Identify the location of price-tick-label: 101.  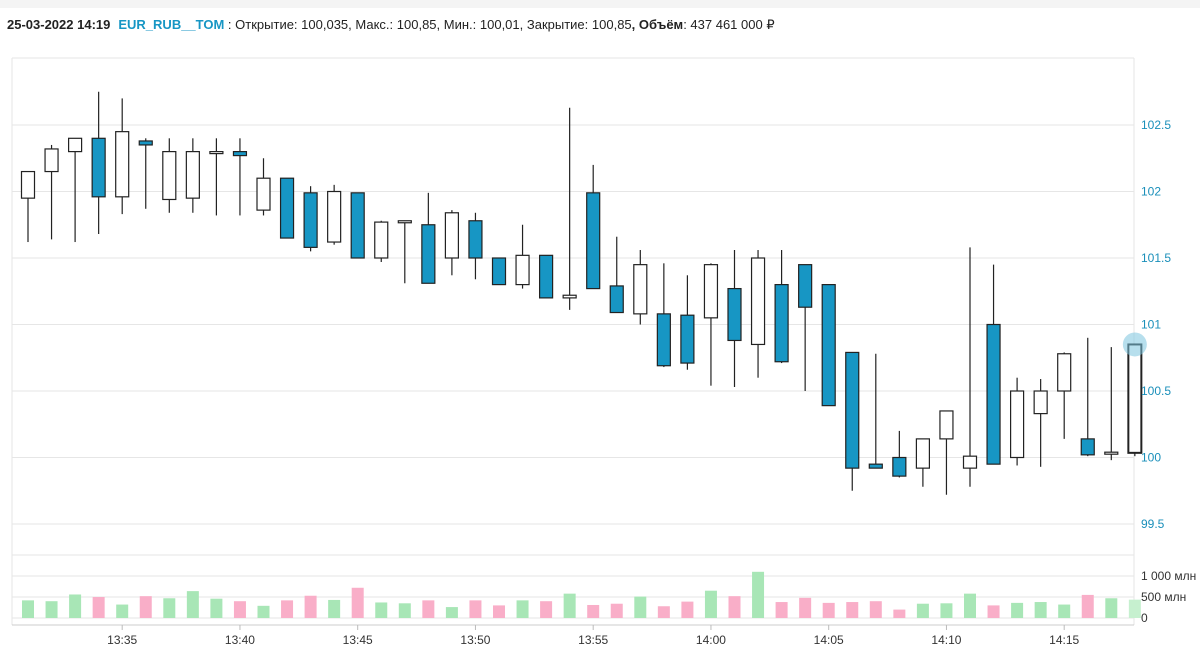
(1151, 325).